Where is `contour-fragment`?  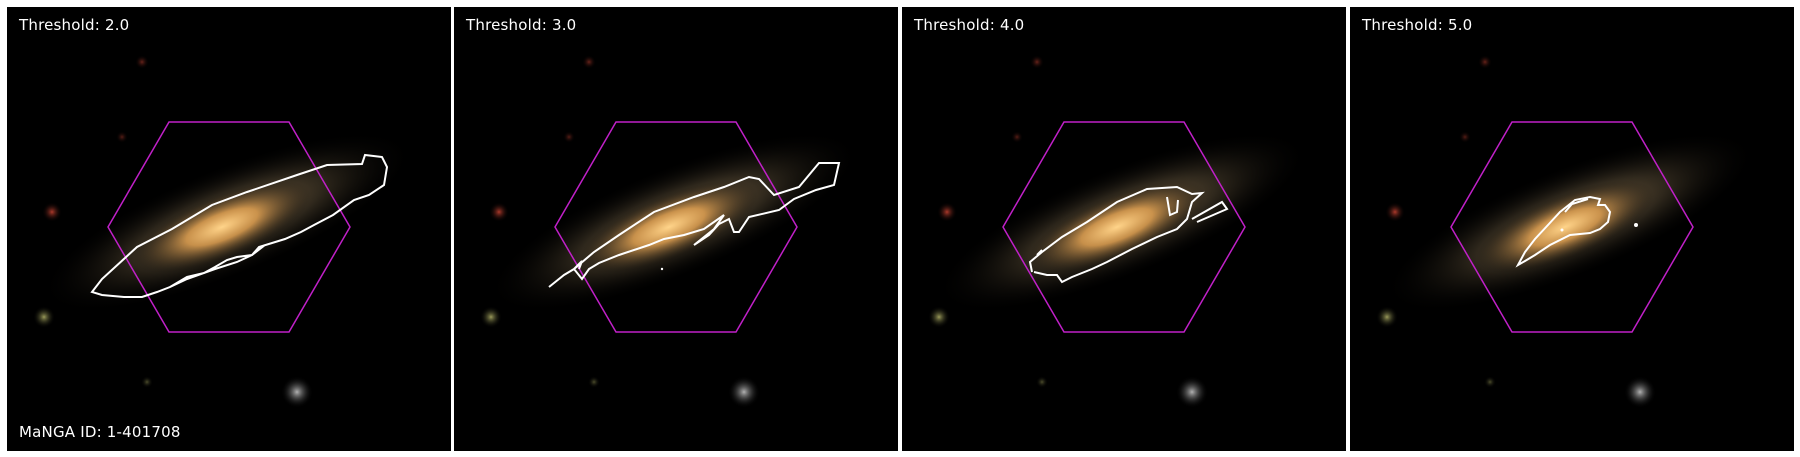
contour-fragment is located at coordinates (1039, 252).